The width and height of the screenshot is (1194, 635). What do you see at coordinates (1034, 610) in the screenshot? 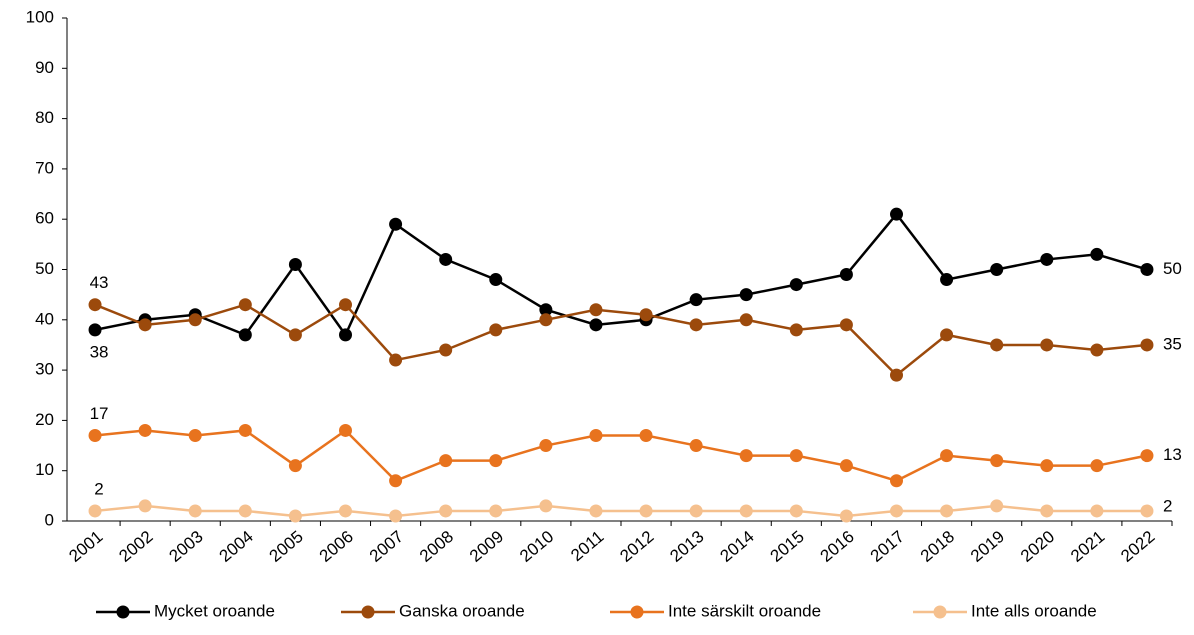
I see `legend-label: Inte alls oroande` at bounding box center [1034, 610].